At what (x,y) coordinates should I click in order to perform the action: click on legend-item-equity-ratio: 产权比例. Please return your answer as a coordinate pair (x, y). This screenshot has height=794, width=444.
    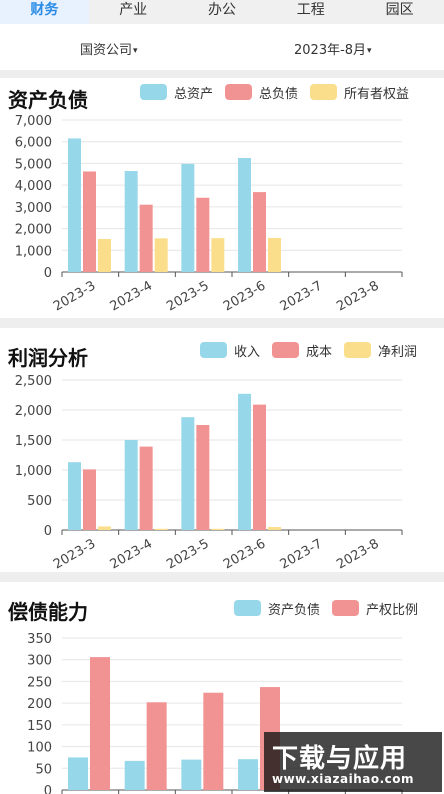
    Looking at the image, I should click on (375, 608).